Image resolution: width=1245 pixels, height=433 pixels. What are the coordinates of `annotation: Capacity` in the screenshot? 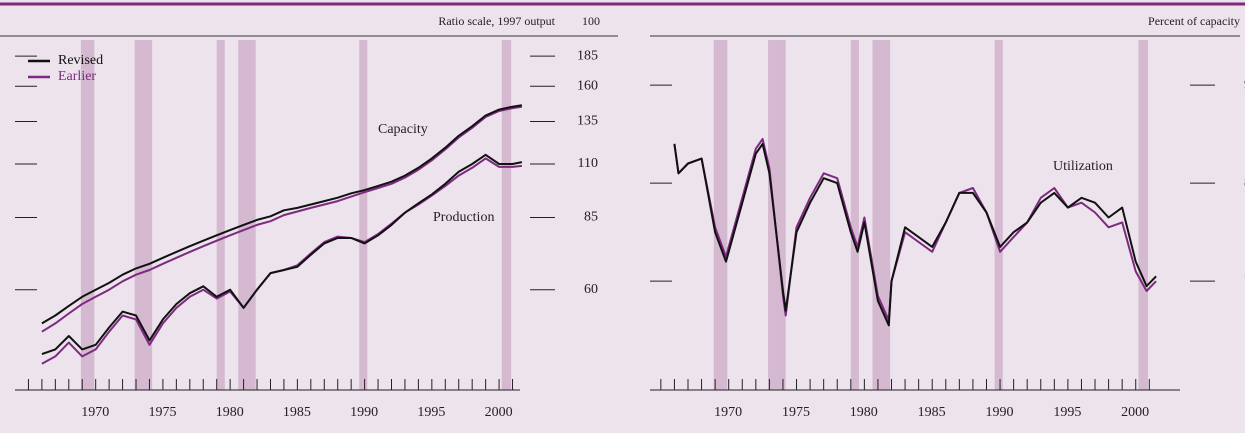 It's located at (403, 129).